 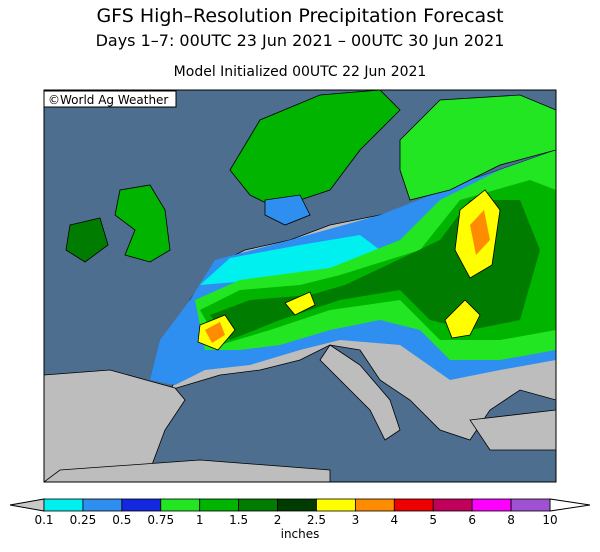 I want to click on init-time: Model Initialized 00UTC 22 Jun 2021, so click(x=300, y=72).